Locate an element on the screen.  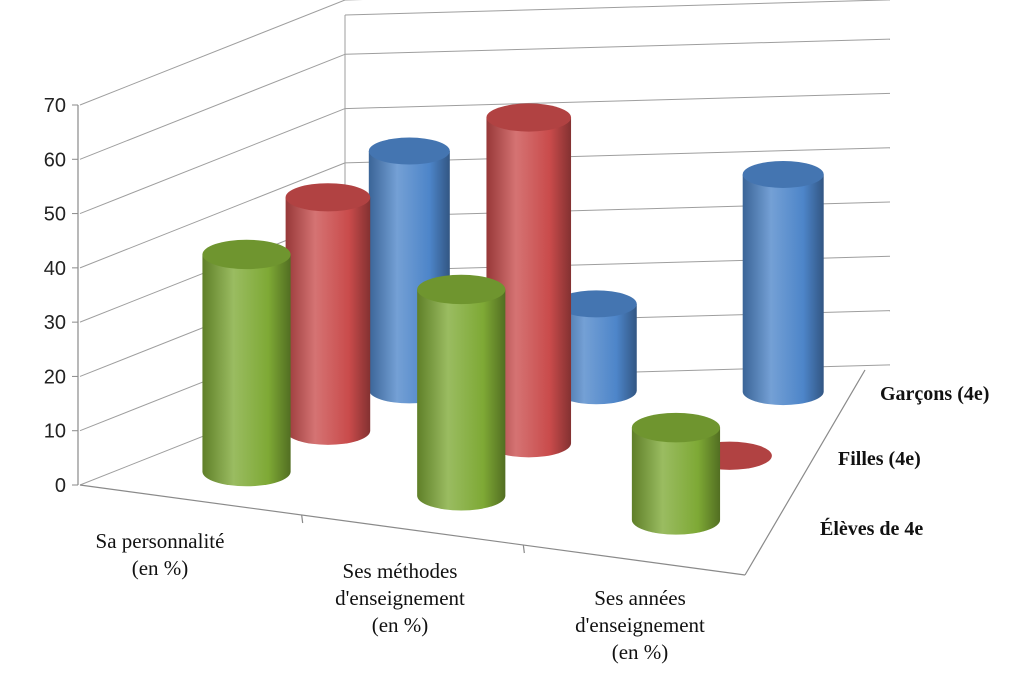
y-tick-label: 0 is located at coordinates (60, 486).